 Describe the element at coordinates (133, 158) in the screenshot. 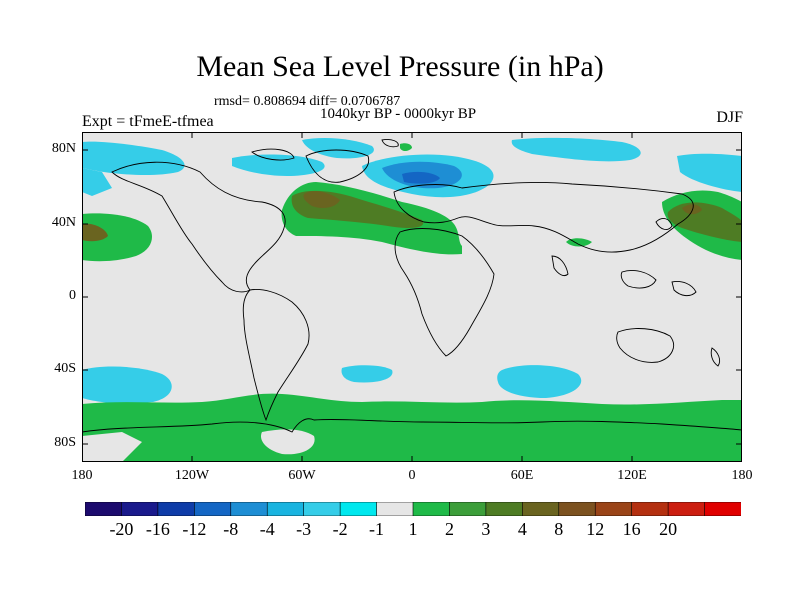

I see `arctic-negative-west` at that location.